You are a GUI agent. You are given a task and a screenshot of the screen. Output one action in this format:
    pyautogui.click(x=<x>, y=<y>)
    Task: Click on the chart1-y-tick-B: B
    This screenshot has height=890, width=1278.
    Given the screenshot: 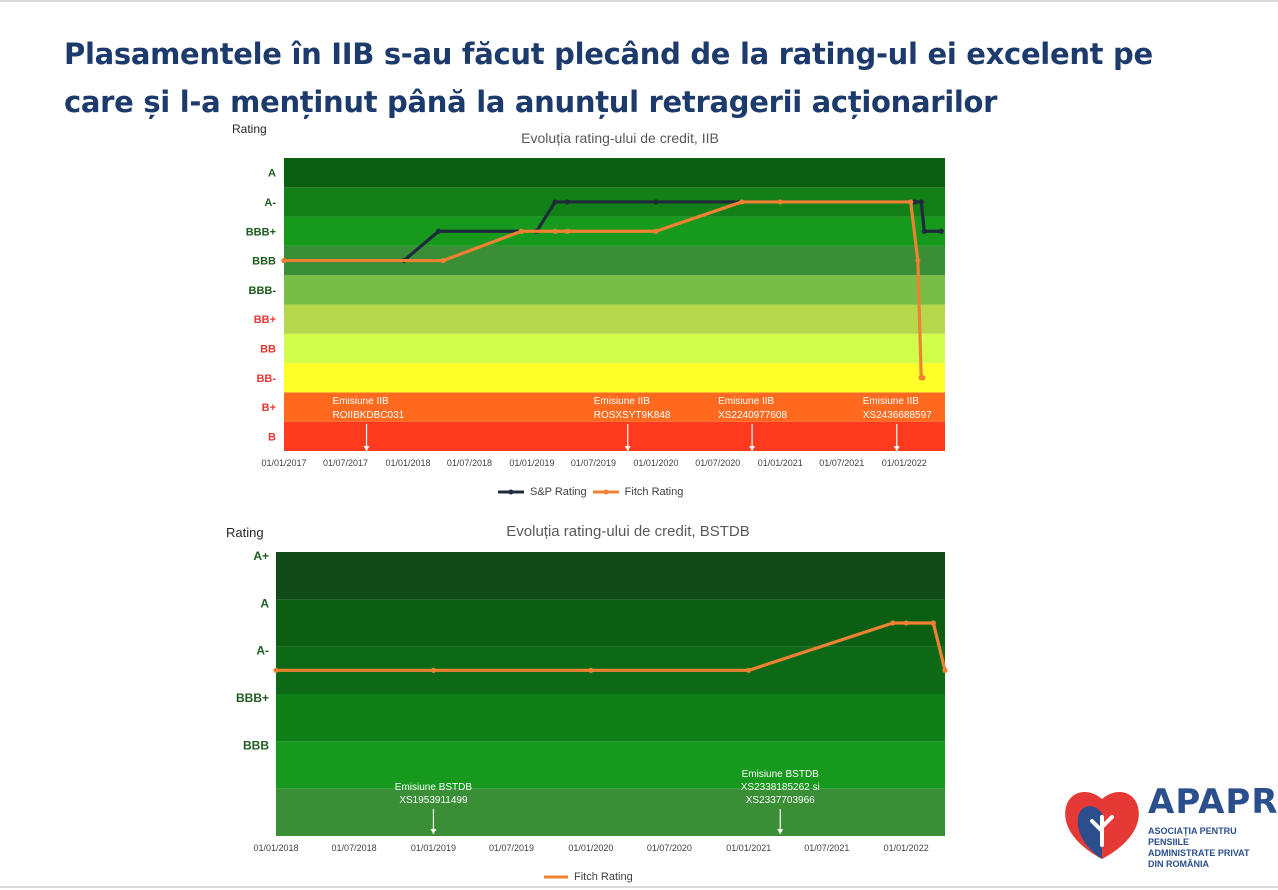 What is the action you would take?
    pyautogui.click(x=272, y=437)
    